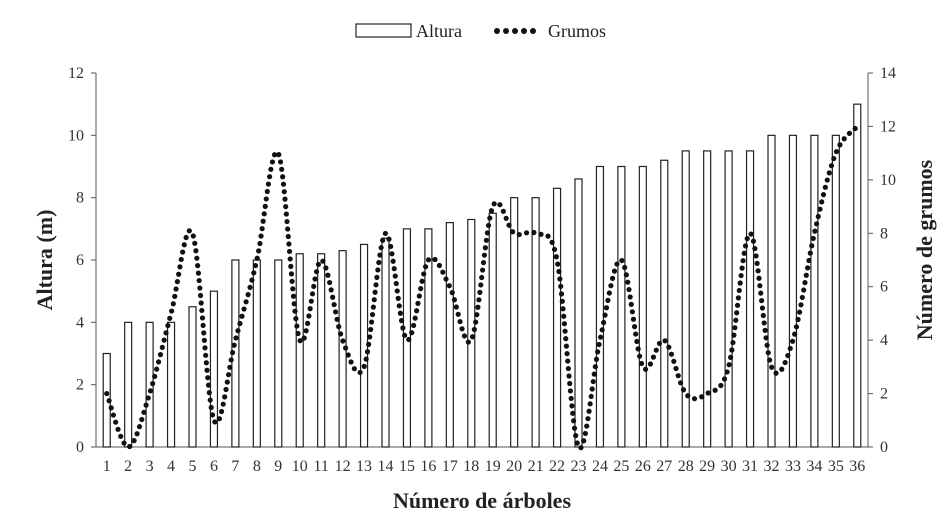  I want to click on x-tick-label: 23, so click(579, 466).